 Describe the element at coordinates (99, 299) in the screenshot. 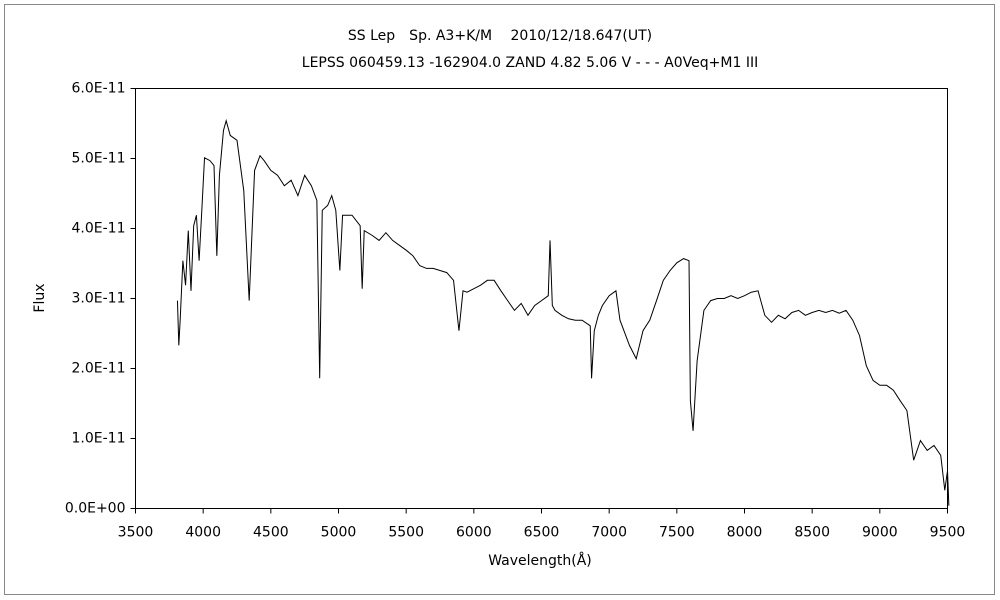

I see `y-tick-label: 3.0E-11` at that location.